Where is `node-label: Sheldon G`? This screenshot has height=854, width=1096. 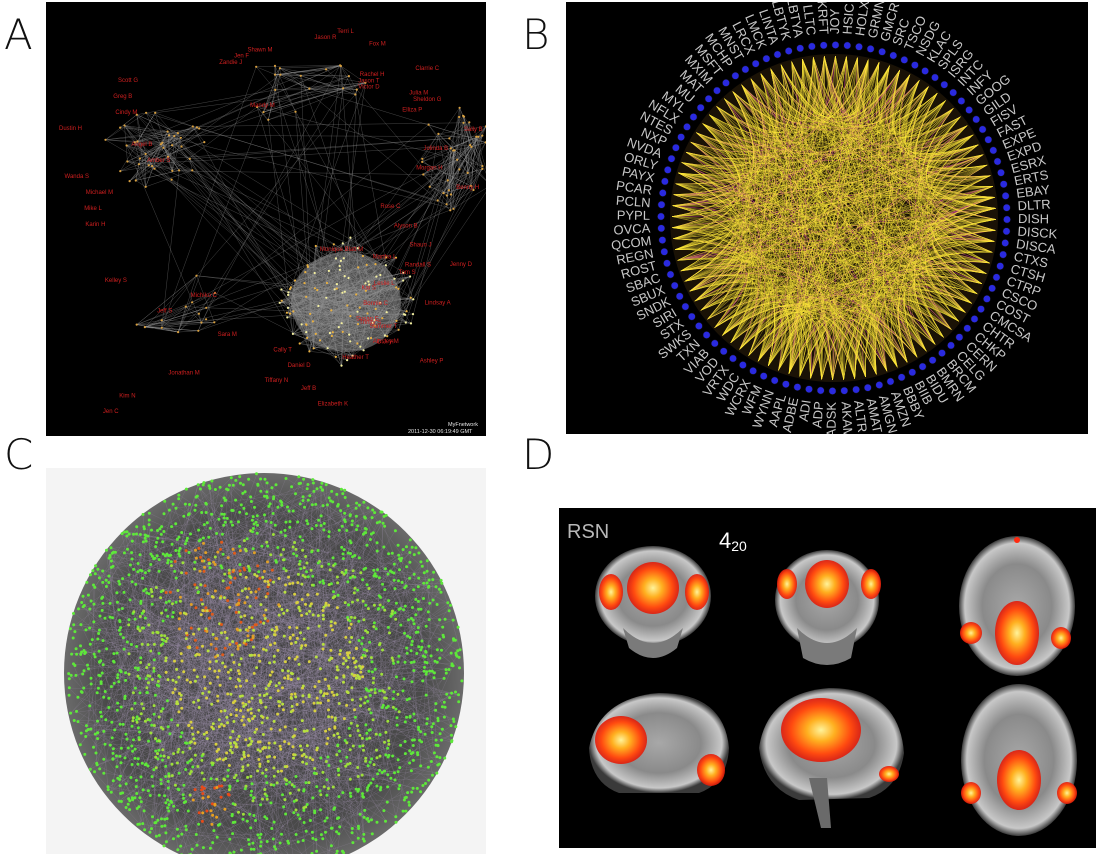
node-label: Sheldon G is located at coordinates (427, 100).